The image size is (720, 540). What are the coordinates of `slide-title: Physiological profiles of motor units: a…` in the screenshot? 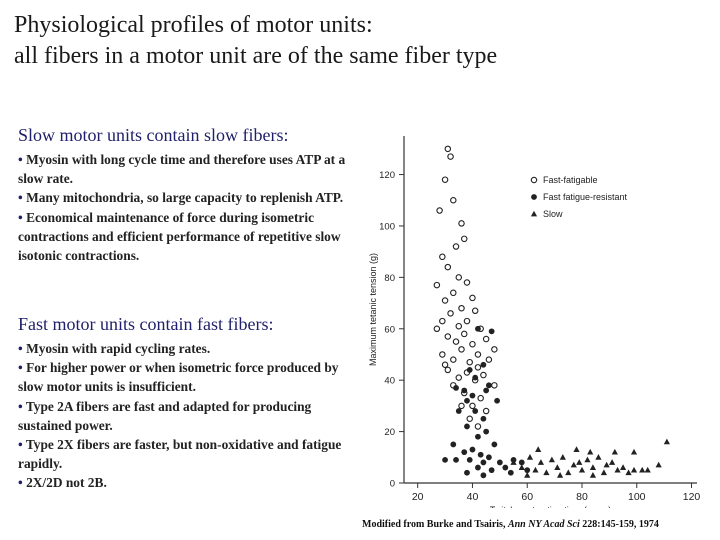 It's located at (364, 41).